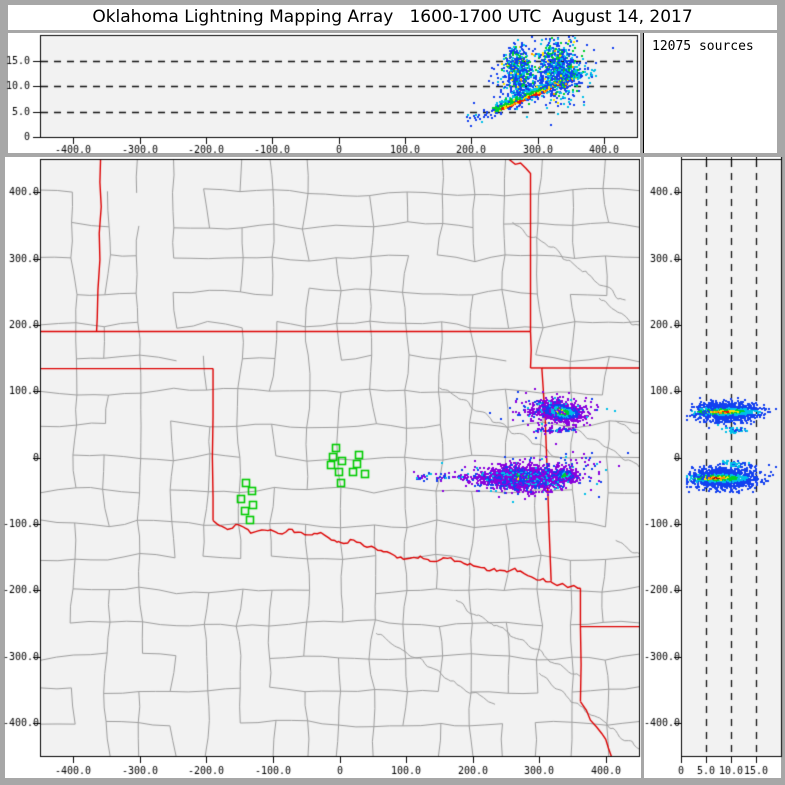 The width and height of the screenshot is (785, 785). I want to click on sources-count: 12075 sources, so click(703, 46).